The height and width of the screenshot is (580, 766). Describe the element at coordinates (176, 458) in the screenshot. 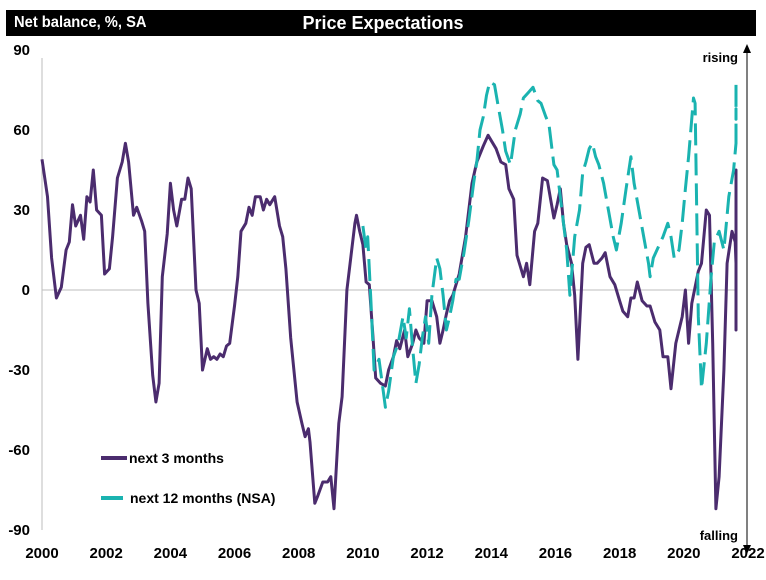

I see `legend-label-3-months: next 3 months` at that location.